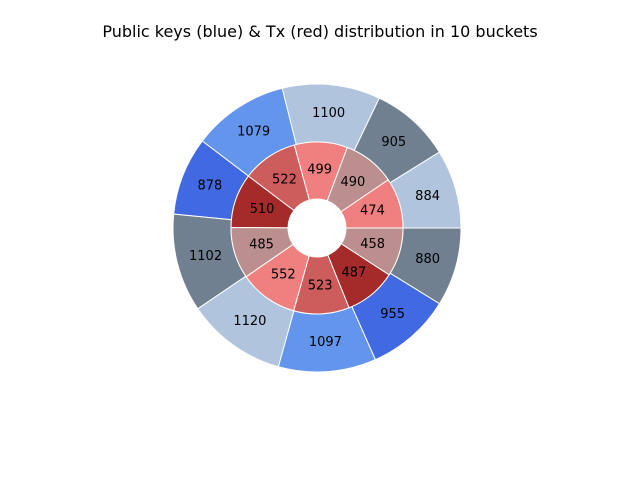 The image size is (640, 480). What do you see at coordinates (393, 142) in the screenshot?
I see `outer-slice-label-2: 905` at bounding box center [393, 142].